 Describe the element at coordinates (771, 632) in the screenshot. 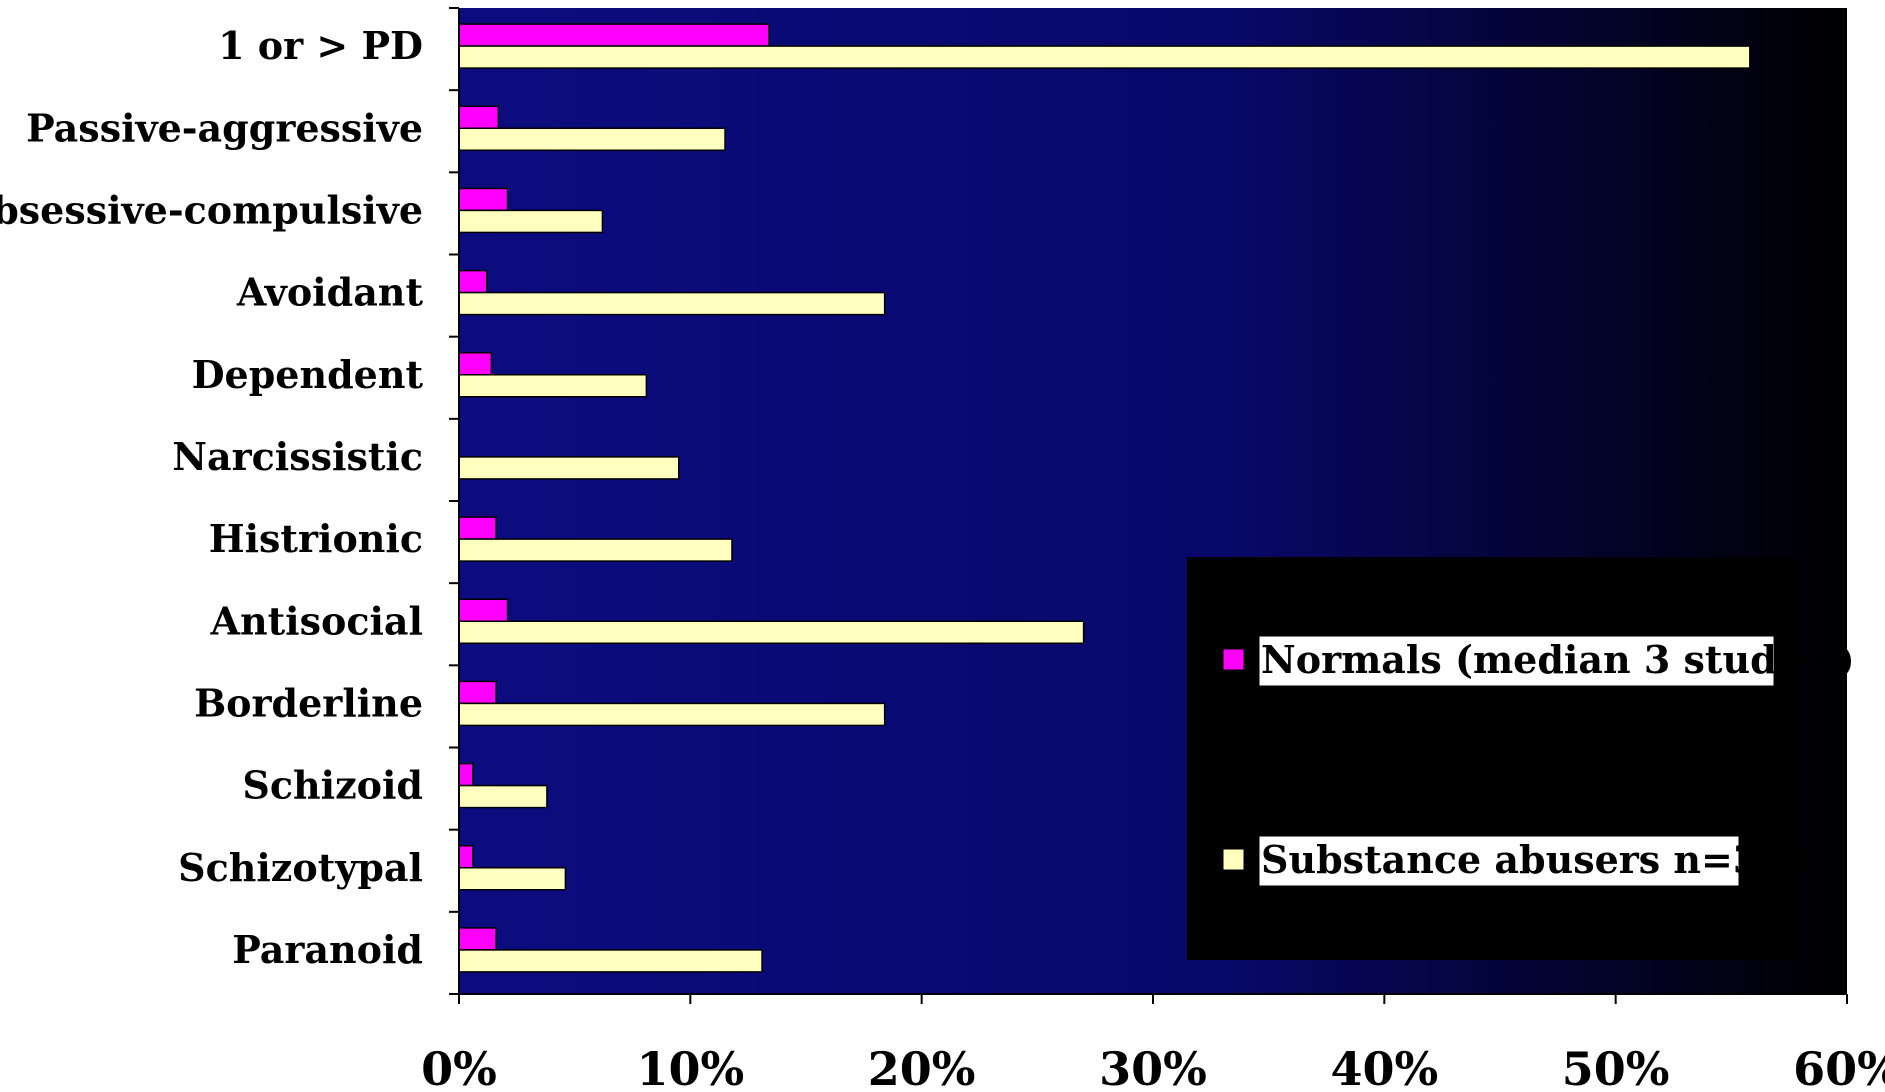

I see `bar-substance-antisocial` at that location.